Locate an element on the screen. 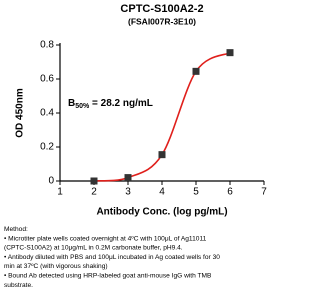  x-tick-label: 3 is located at coordinates (128, 192).